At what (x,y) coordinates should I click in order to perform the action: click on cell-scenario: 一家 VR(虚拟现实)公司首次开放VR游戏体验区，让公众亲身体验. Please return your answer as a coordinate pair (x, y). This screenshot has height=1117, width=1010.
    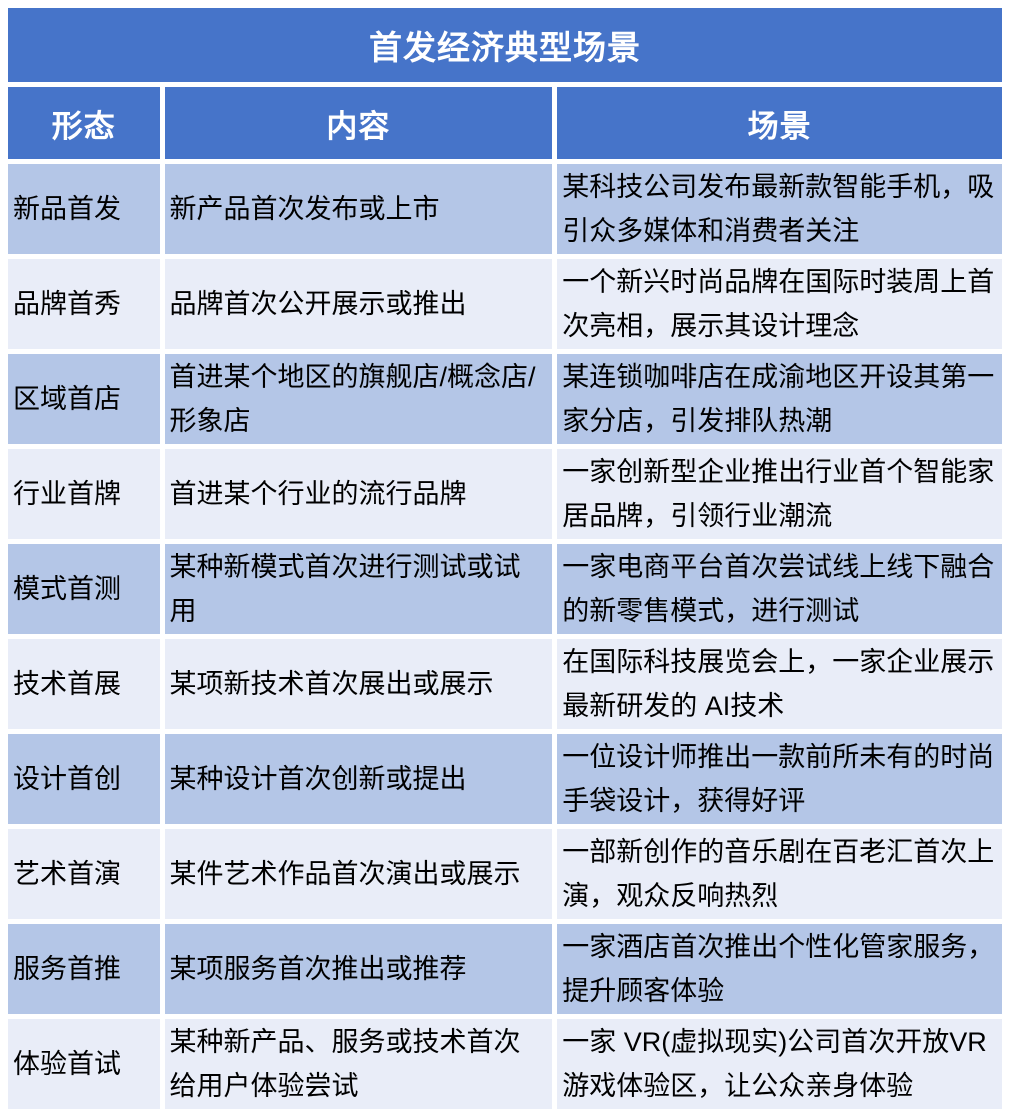
    Looking at the image, I should click on (779, 1064).